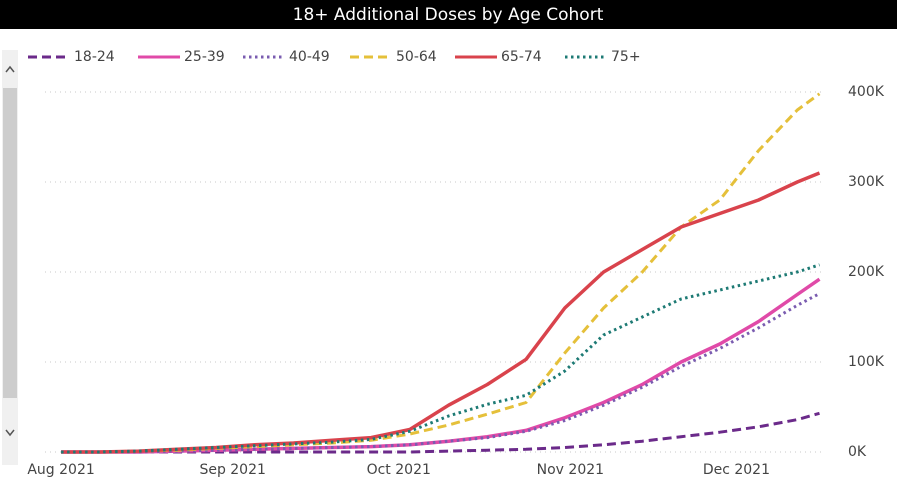  I want to click on x-tick-label: Dec 2021, so click(736, 470).